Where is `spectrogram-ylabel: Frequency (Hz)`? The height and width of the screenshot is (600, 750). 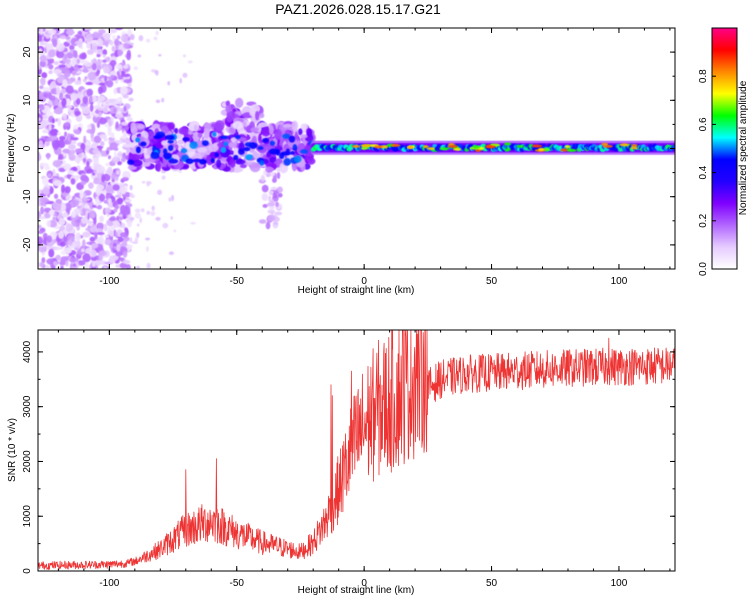
spectrogram-ylabel: Frequency (Hz) is located at coordinates (11, 148).